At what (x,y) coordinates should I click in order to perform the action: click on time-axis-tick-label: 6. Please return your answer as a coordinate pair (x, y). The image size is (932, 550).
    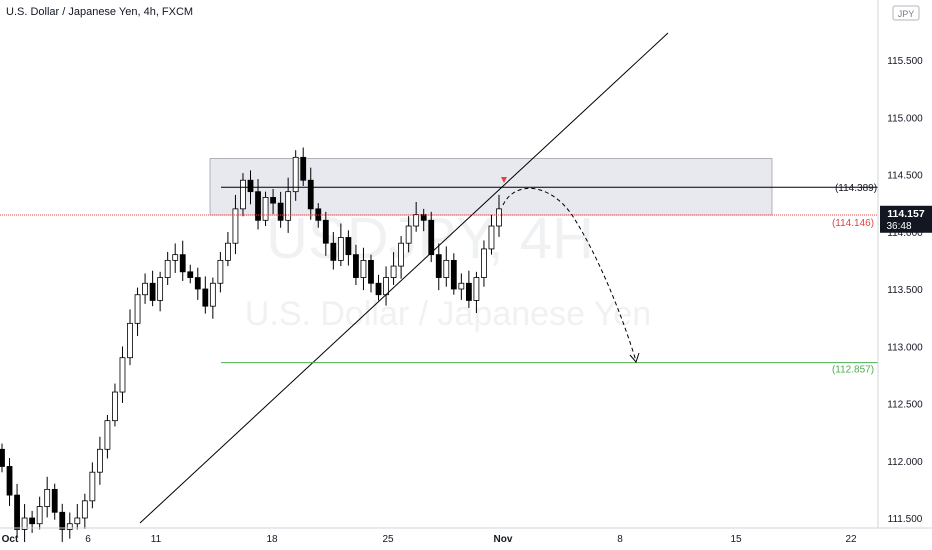
    Looking at the image, I should click on (88, 539).